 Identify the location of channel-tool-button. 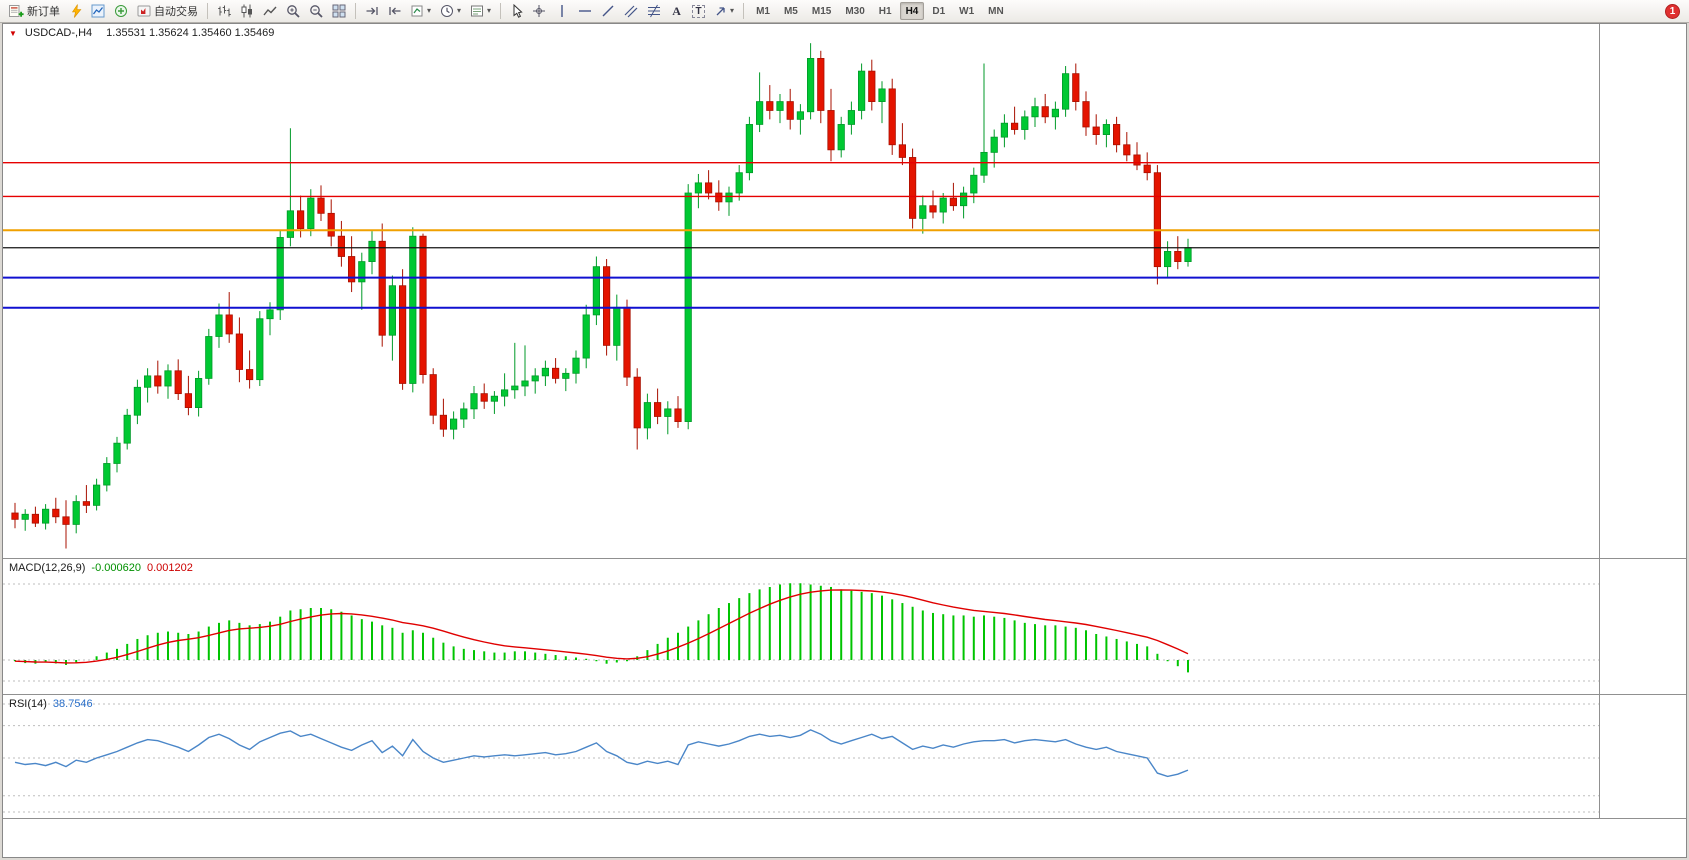
(631, 11).